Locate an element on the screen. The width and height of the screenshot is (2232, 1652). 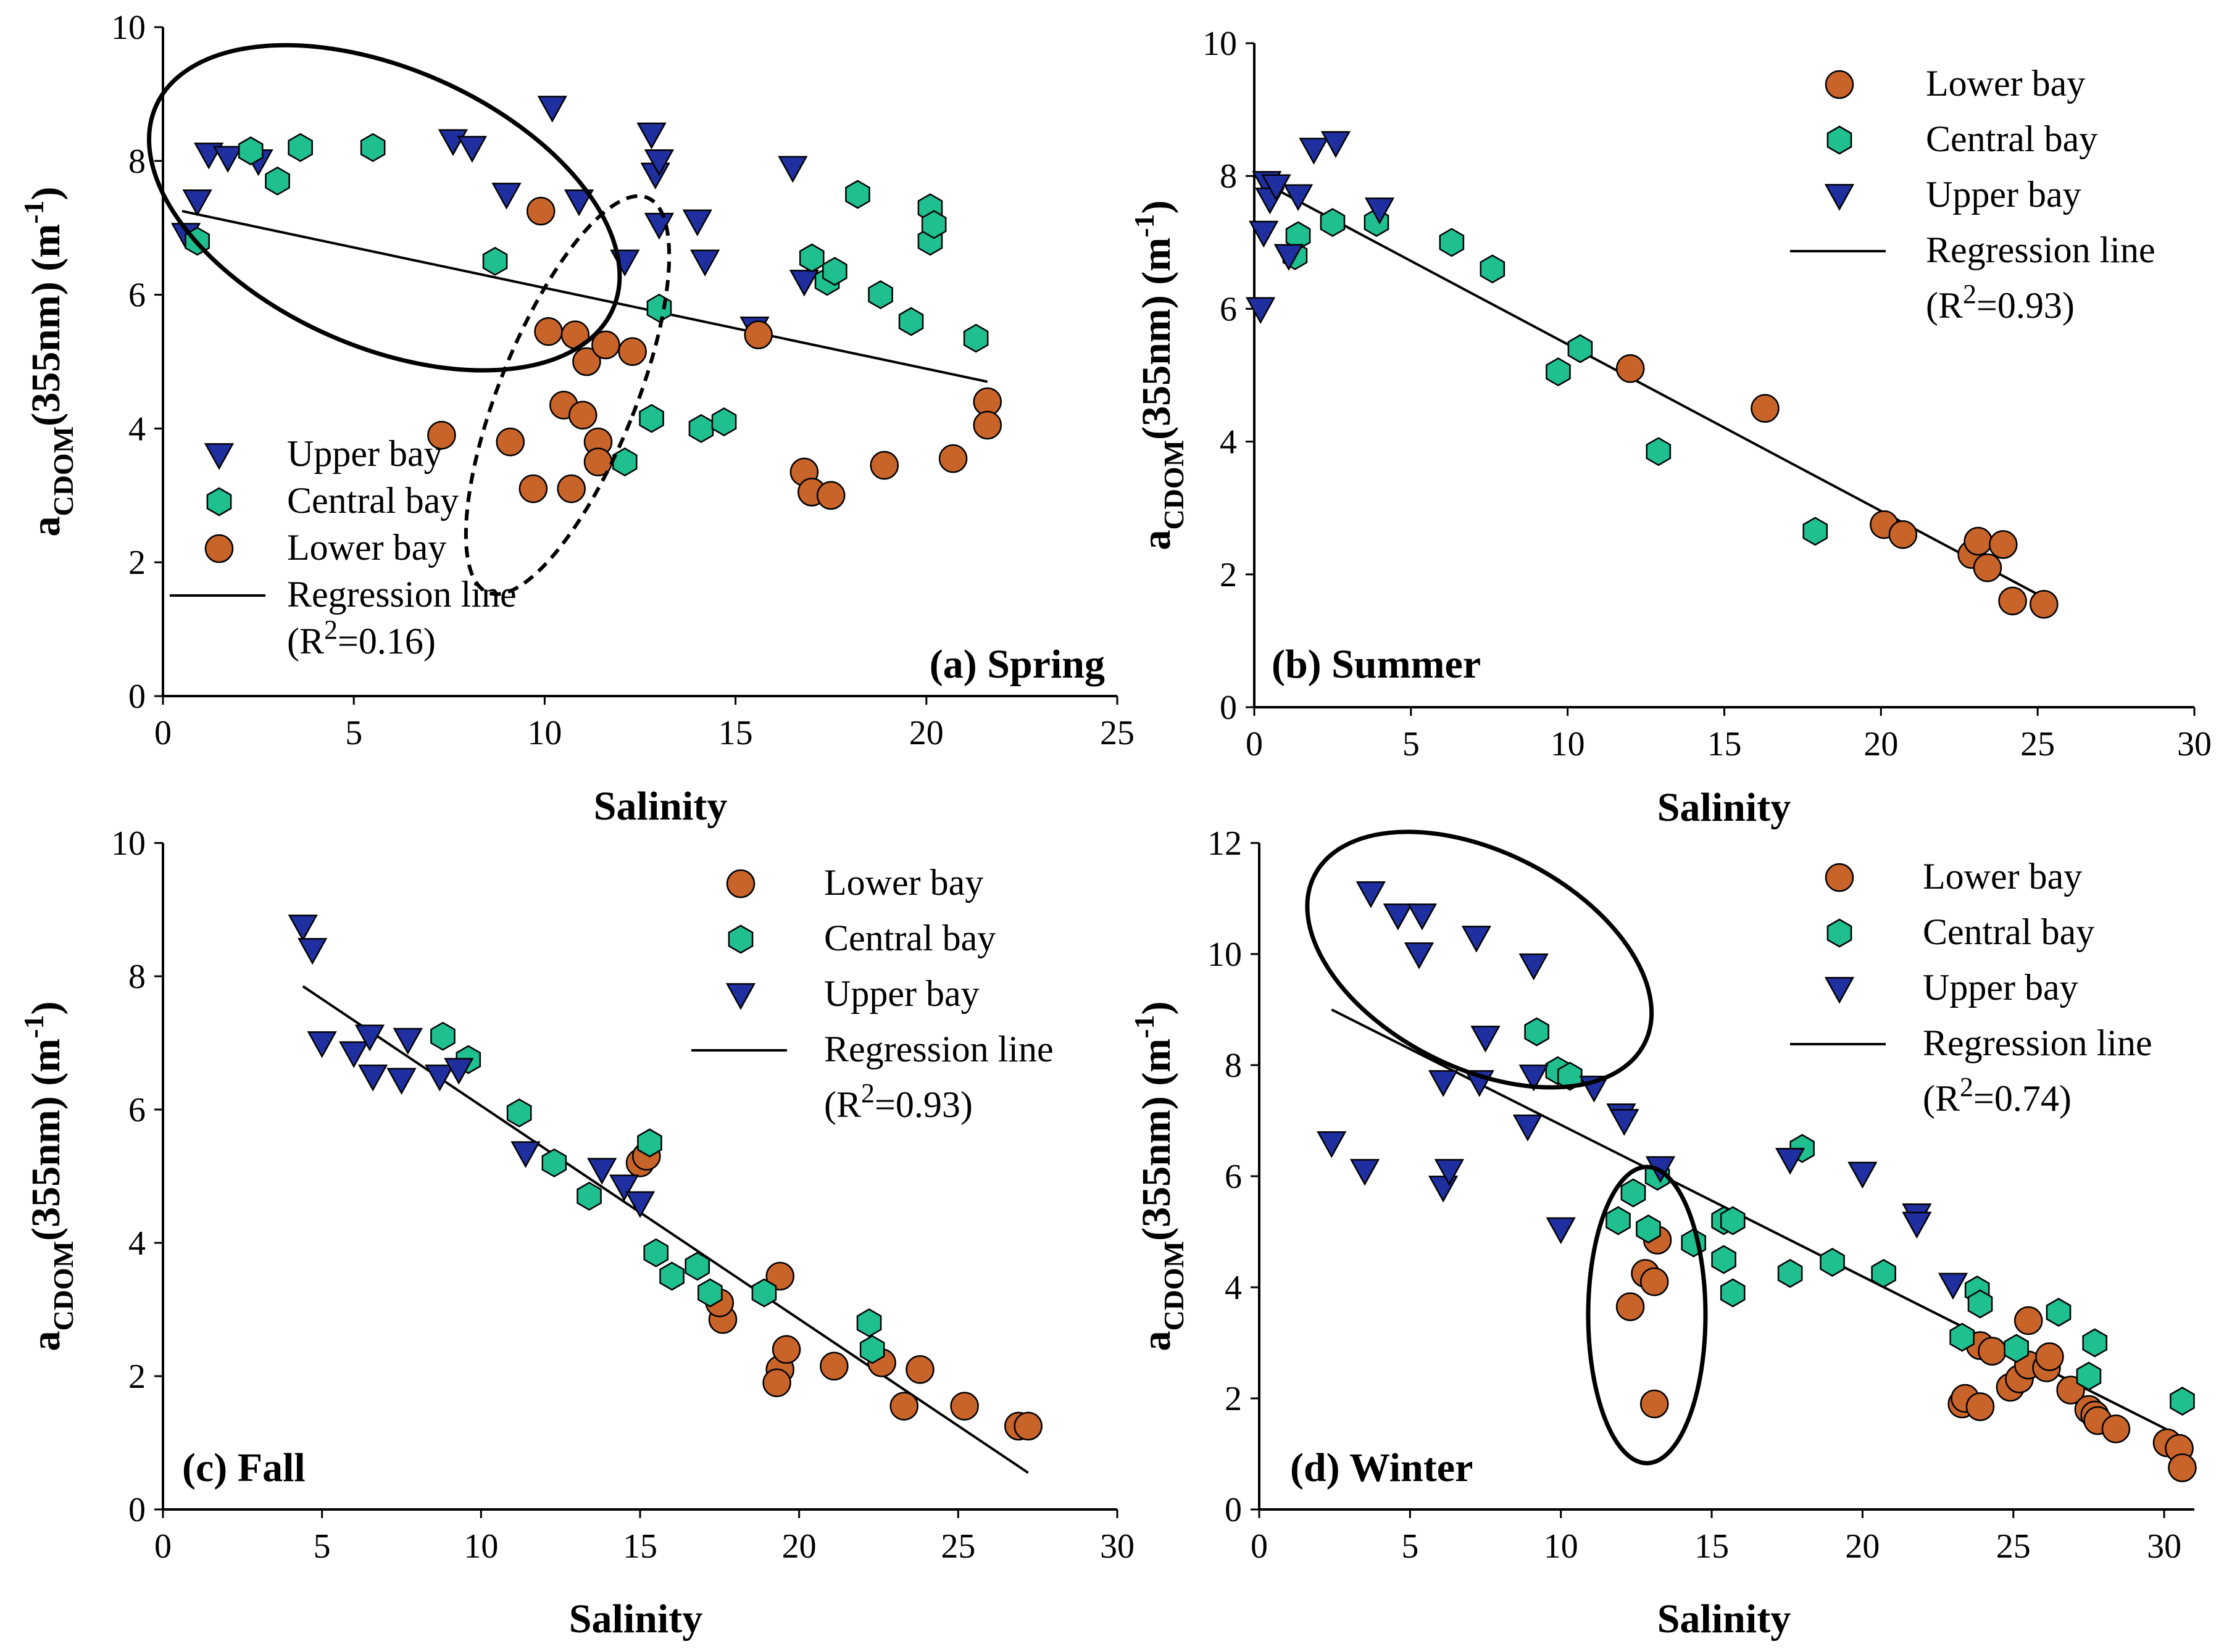
y-tick-label: 4 is located at coordinates (1228, 442).